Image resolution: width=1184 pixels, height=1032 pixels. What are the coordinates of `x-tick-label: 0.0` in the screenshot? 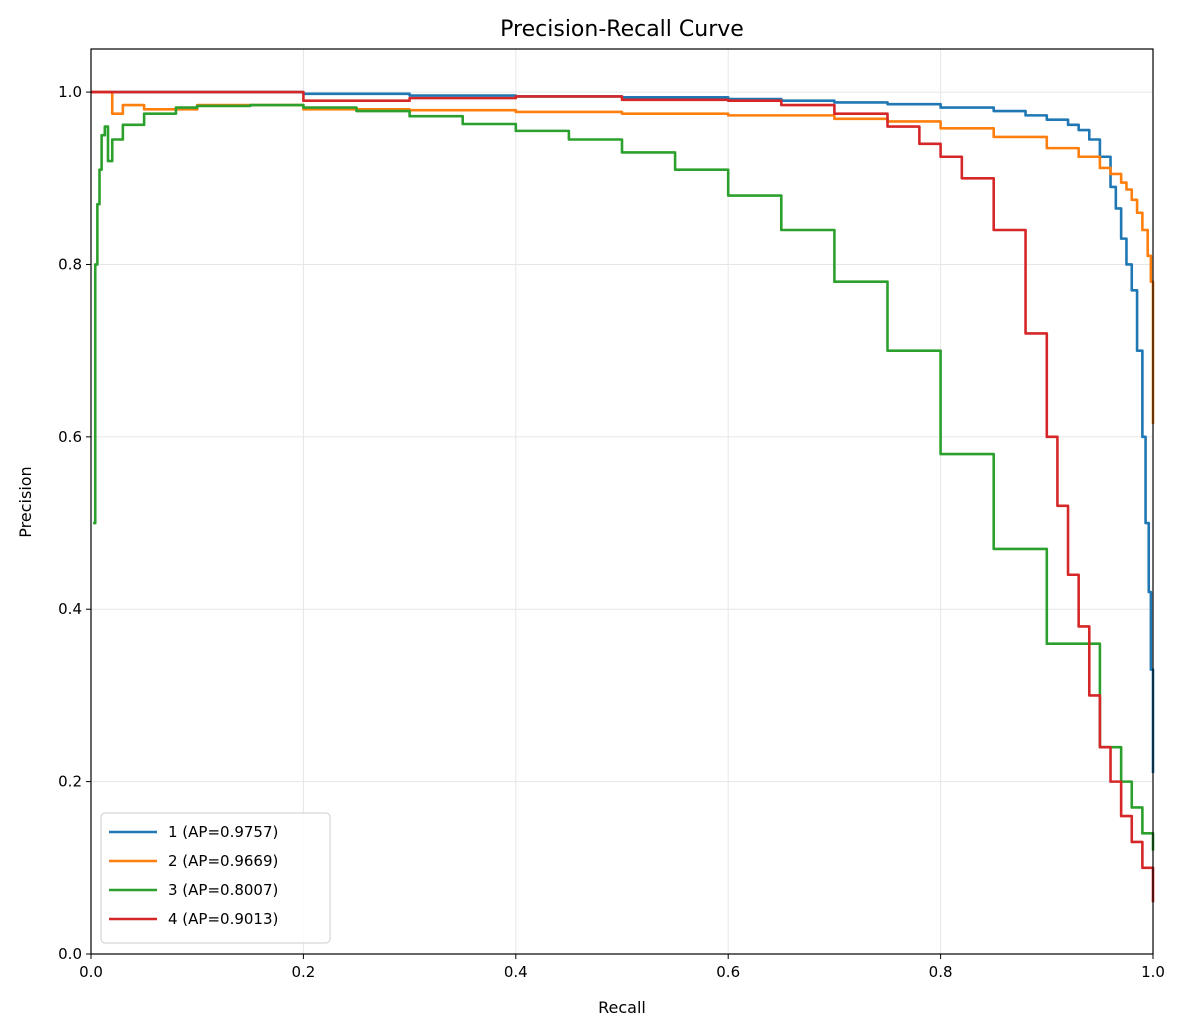 It's located at (91, 972).